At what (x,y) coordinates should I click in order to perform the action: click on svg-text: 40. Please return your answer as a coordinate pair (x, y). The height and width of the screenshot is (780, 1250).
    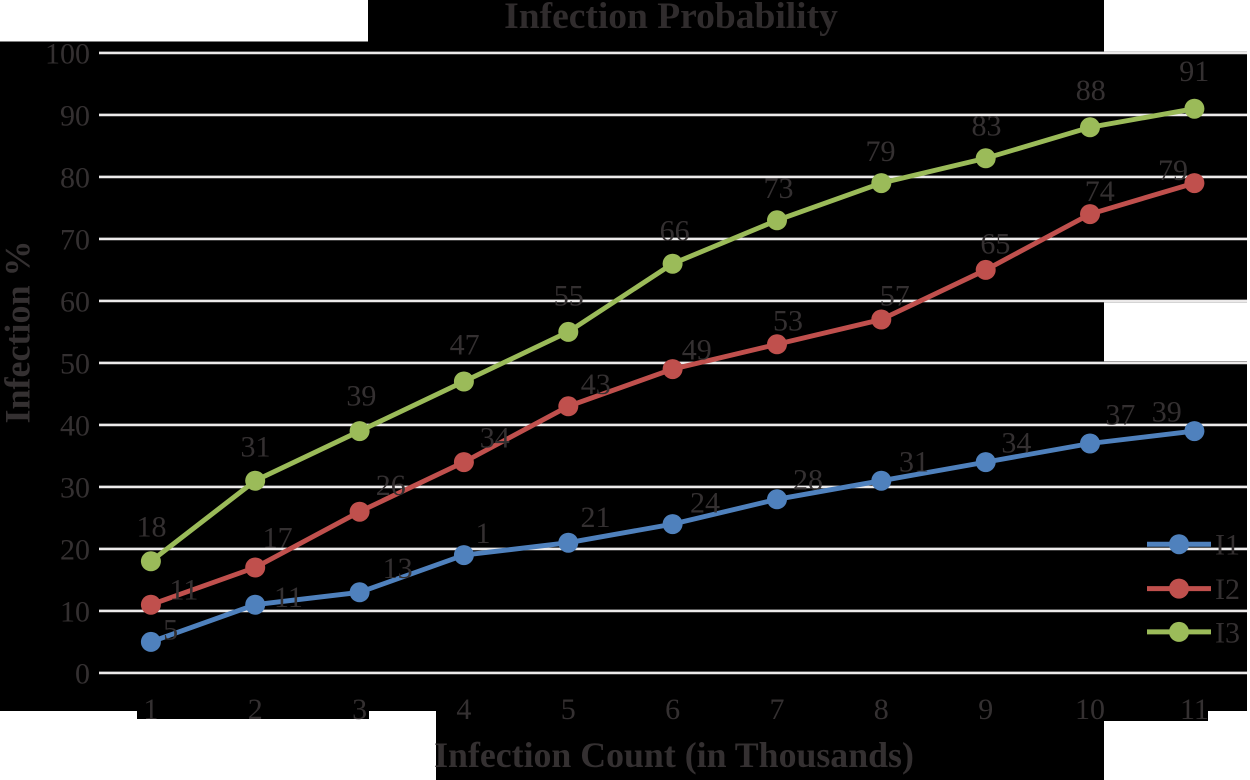
    Looking at the image, I should click on (75, 425).